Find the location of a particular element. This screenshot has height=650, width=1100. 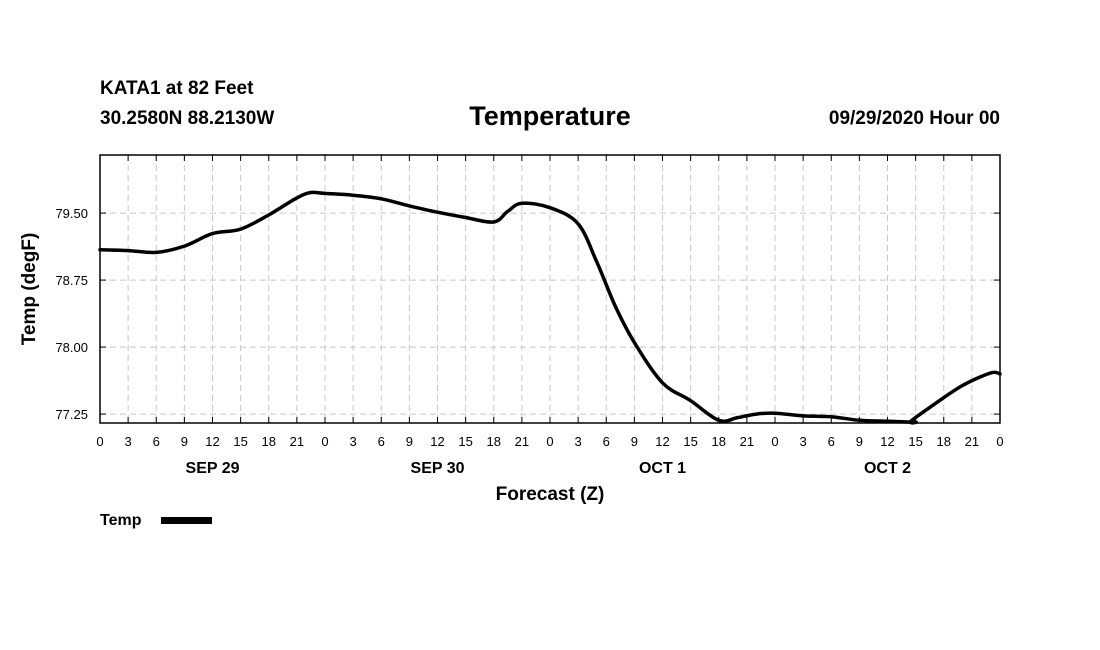

legend: Temp is located at coordinates (156, 520).